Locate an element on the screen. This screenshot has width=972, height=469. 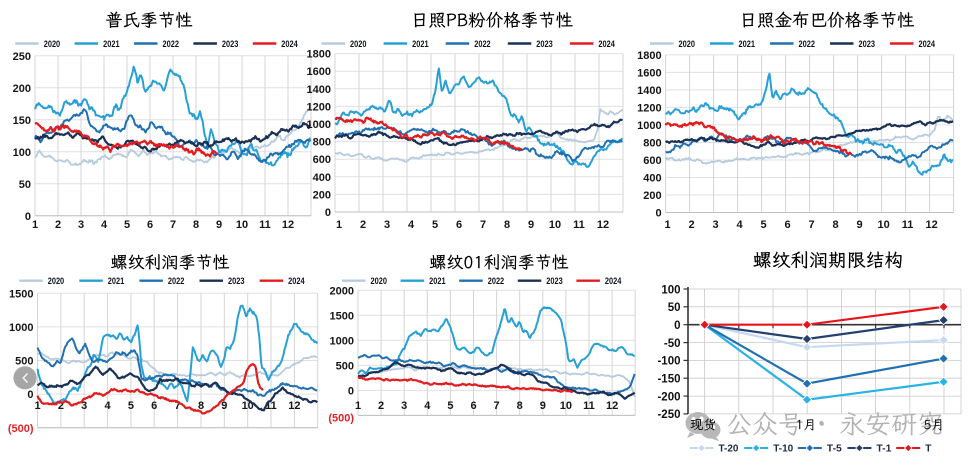
svg-text: T-20 is located at coordinates (729, 449).